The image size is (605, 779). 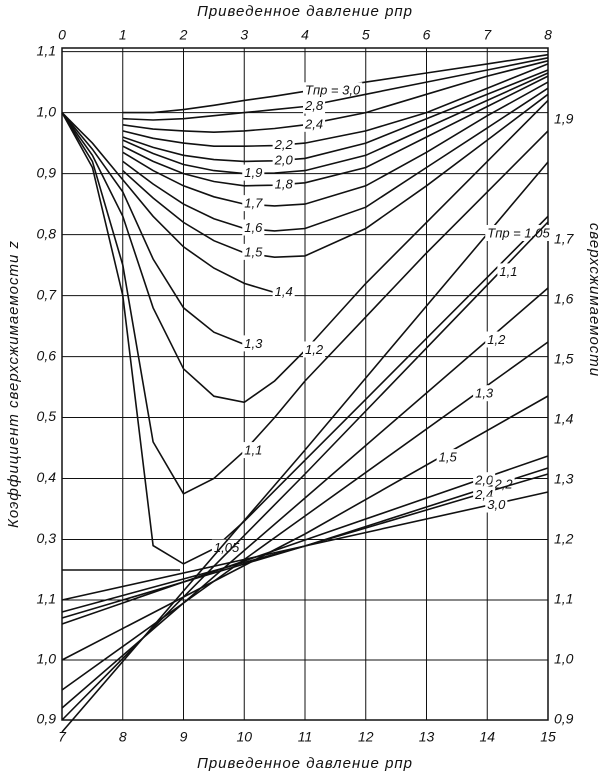 I want to click on y-tick-label: 1,7, so click(x=564, y=239).